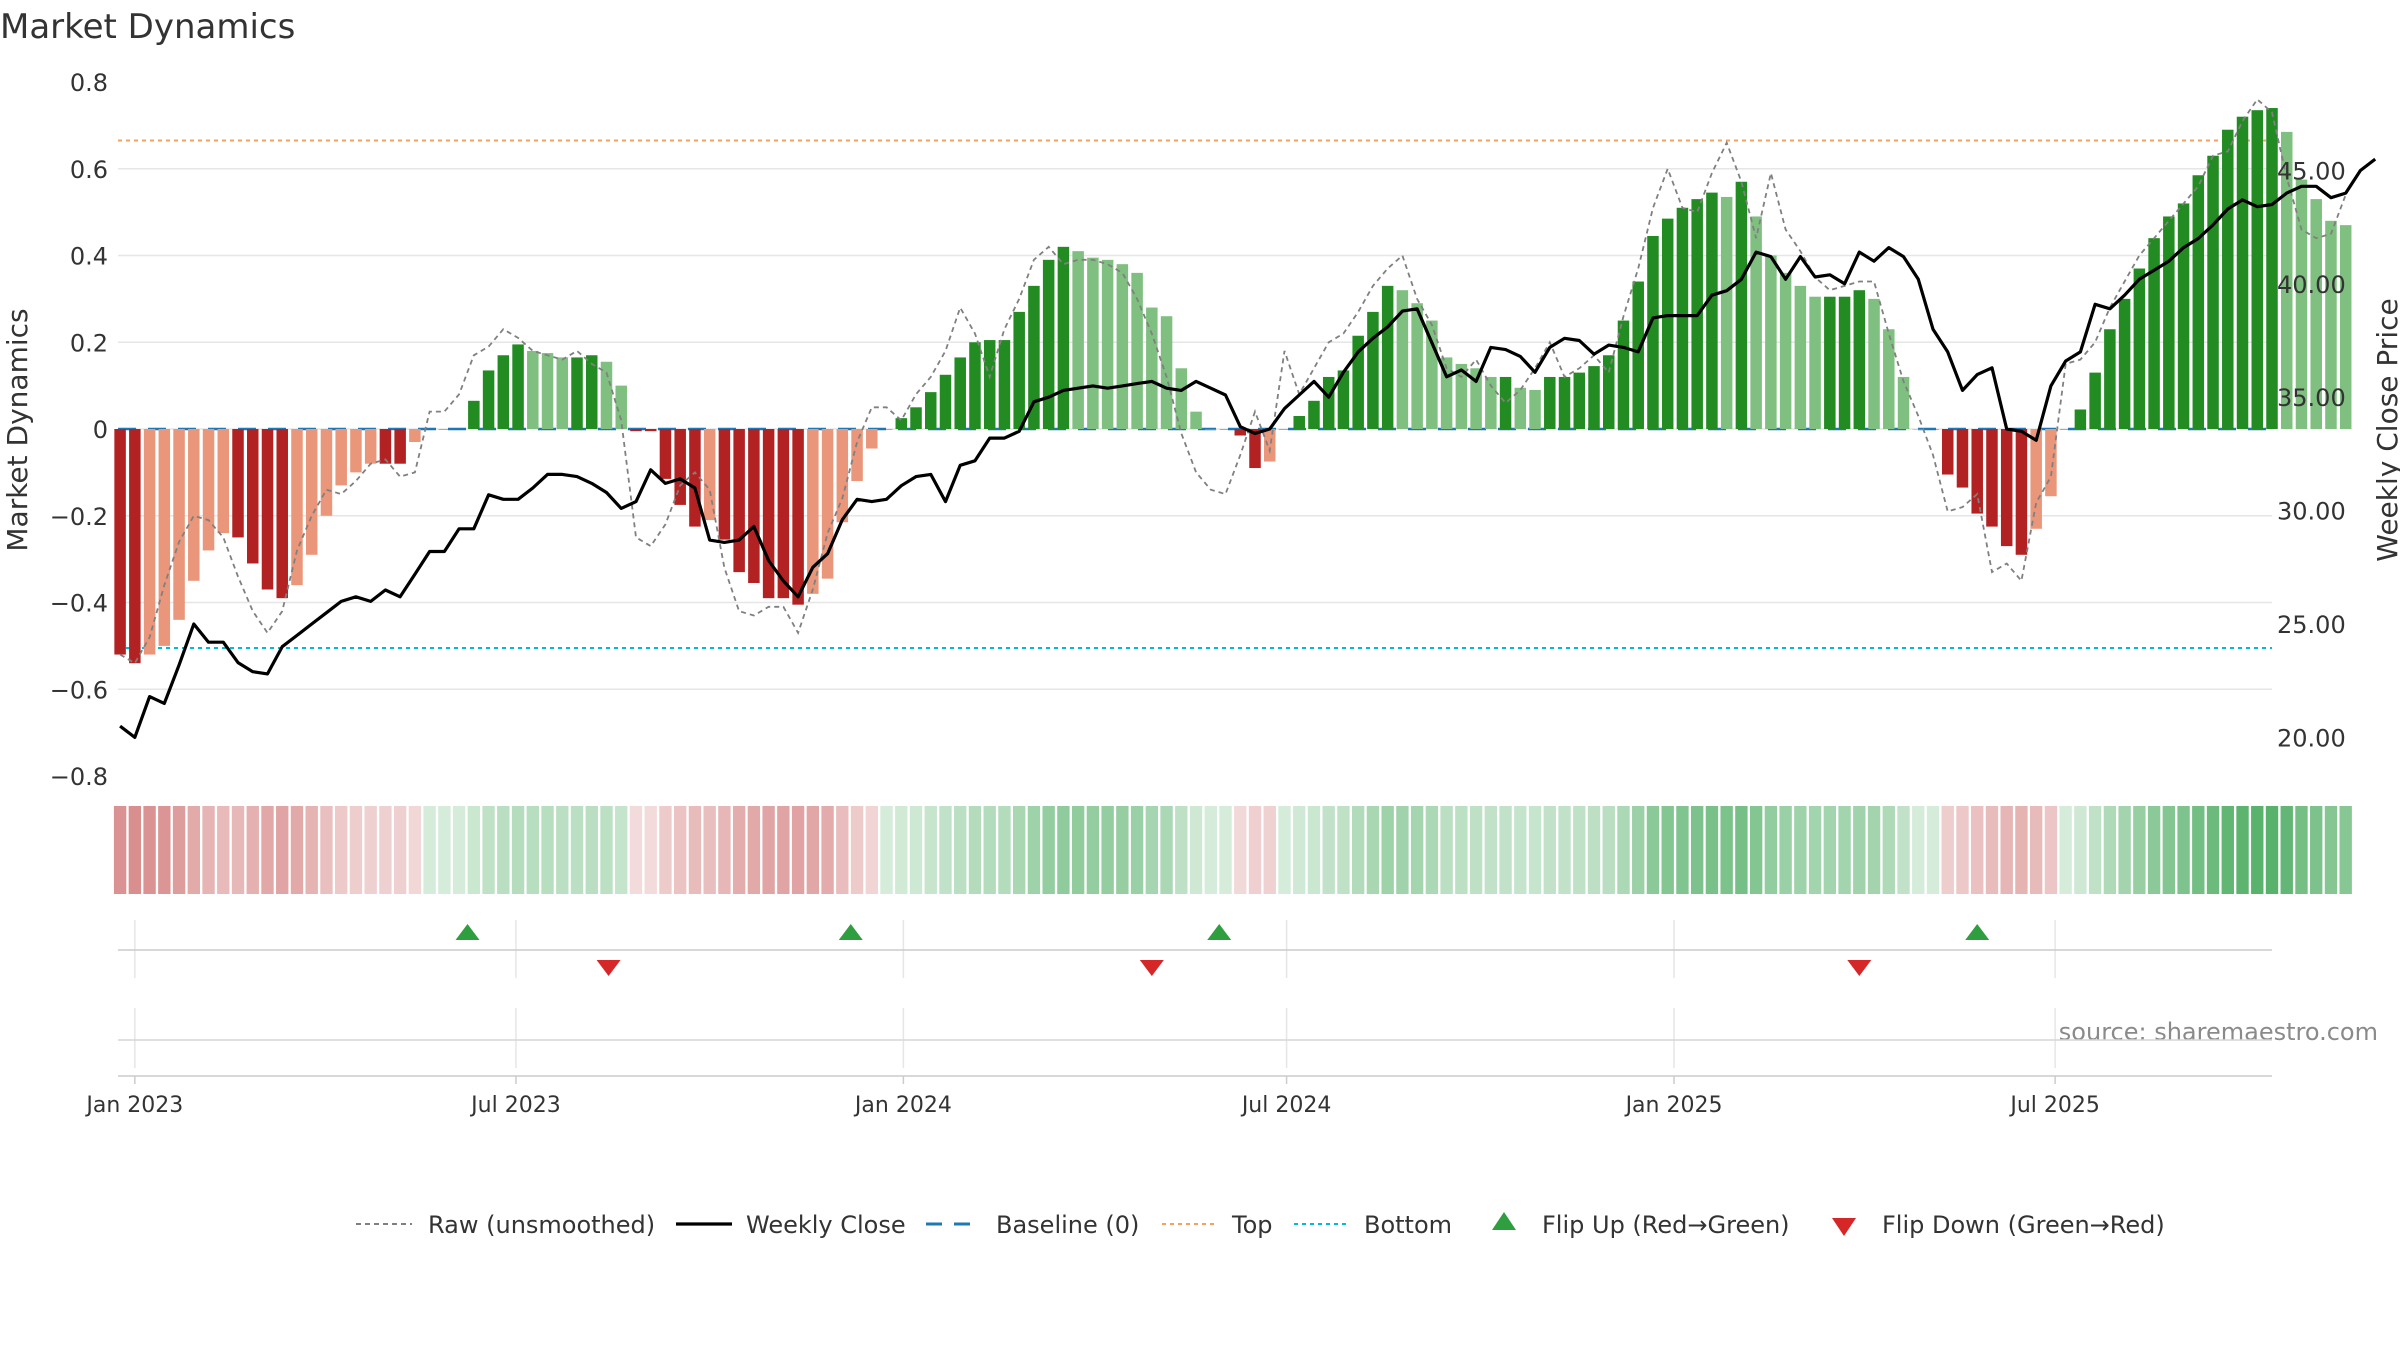  What do you see at coordinates (79, 777) in the screenshot?
I see `y-tick-label: −0.8` at bounding box center [79, 777].